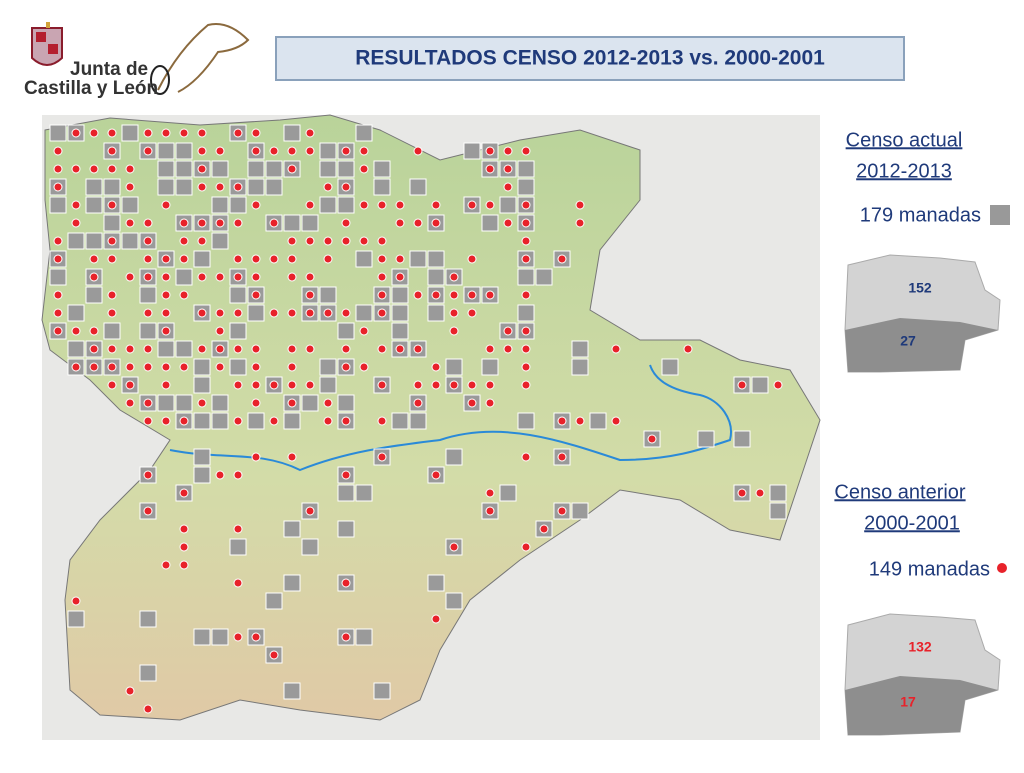 The height and width of the screenshot is (773, 1024). I want to click on logo: Junta de Castilla y León, so click(137, 60).